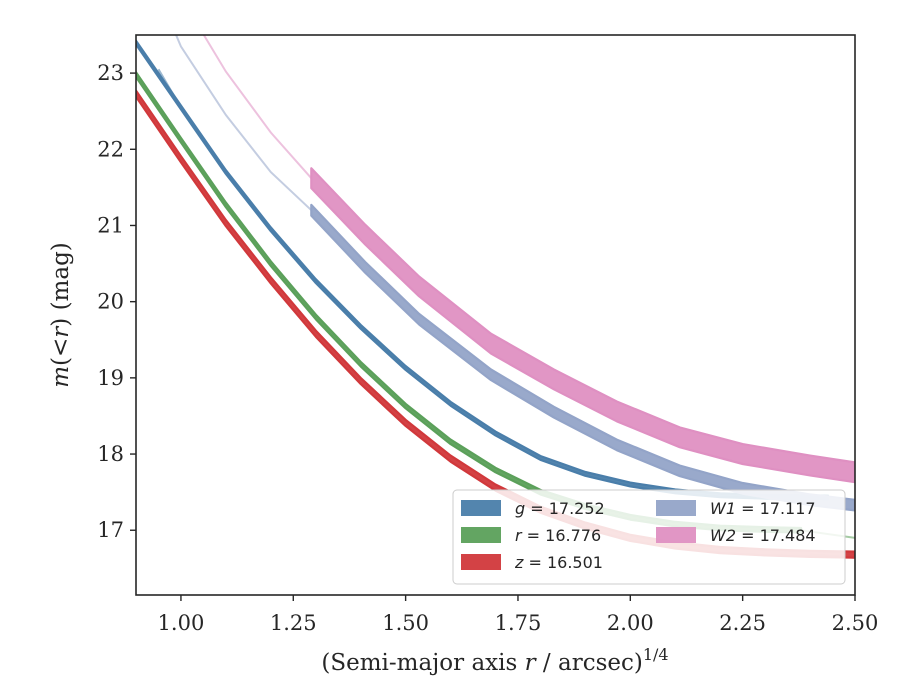 Image resolution: width=900 pixels, height=700 pixels. I want to click on legend-label-band: g, so click(520, 508).